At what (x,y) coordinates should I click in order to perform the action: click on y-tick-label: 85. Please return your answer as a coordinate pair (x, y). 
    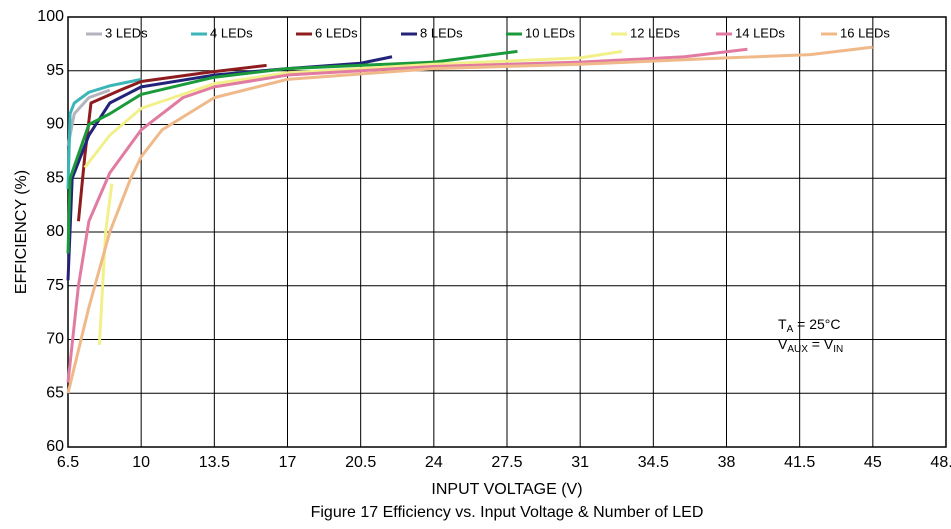
    Looking at the image, I should click on (55, 177).